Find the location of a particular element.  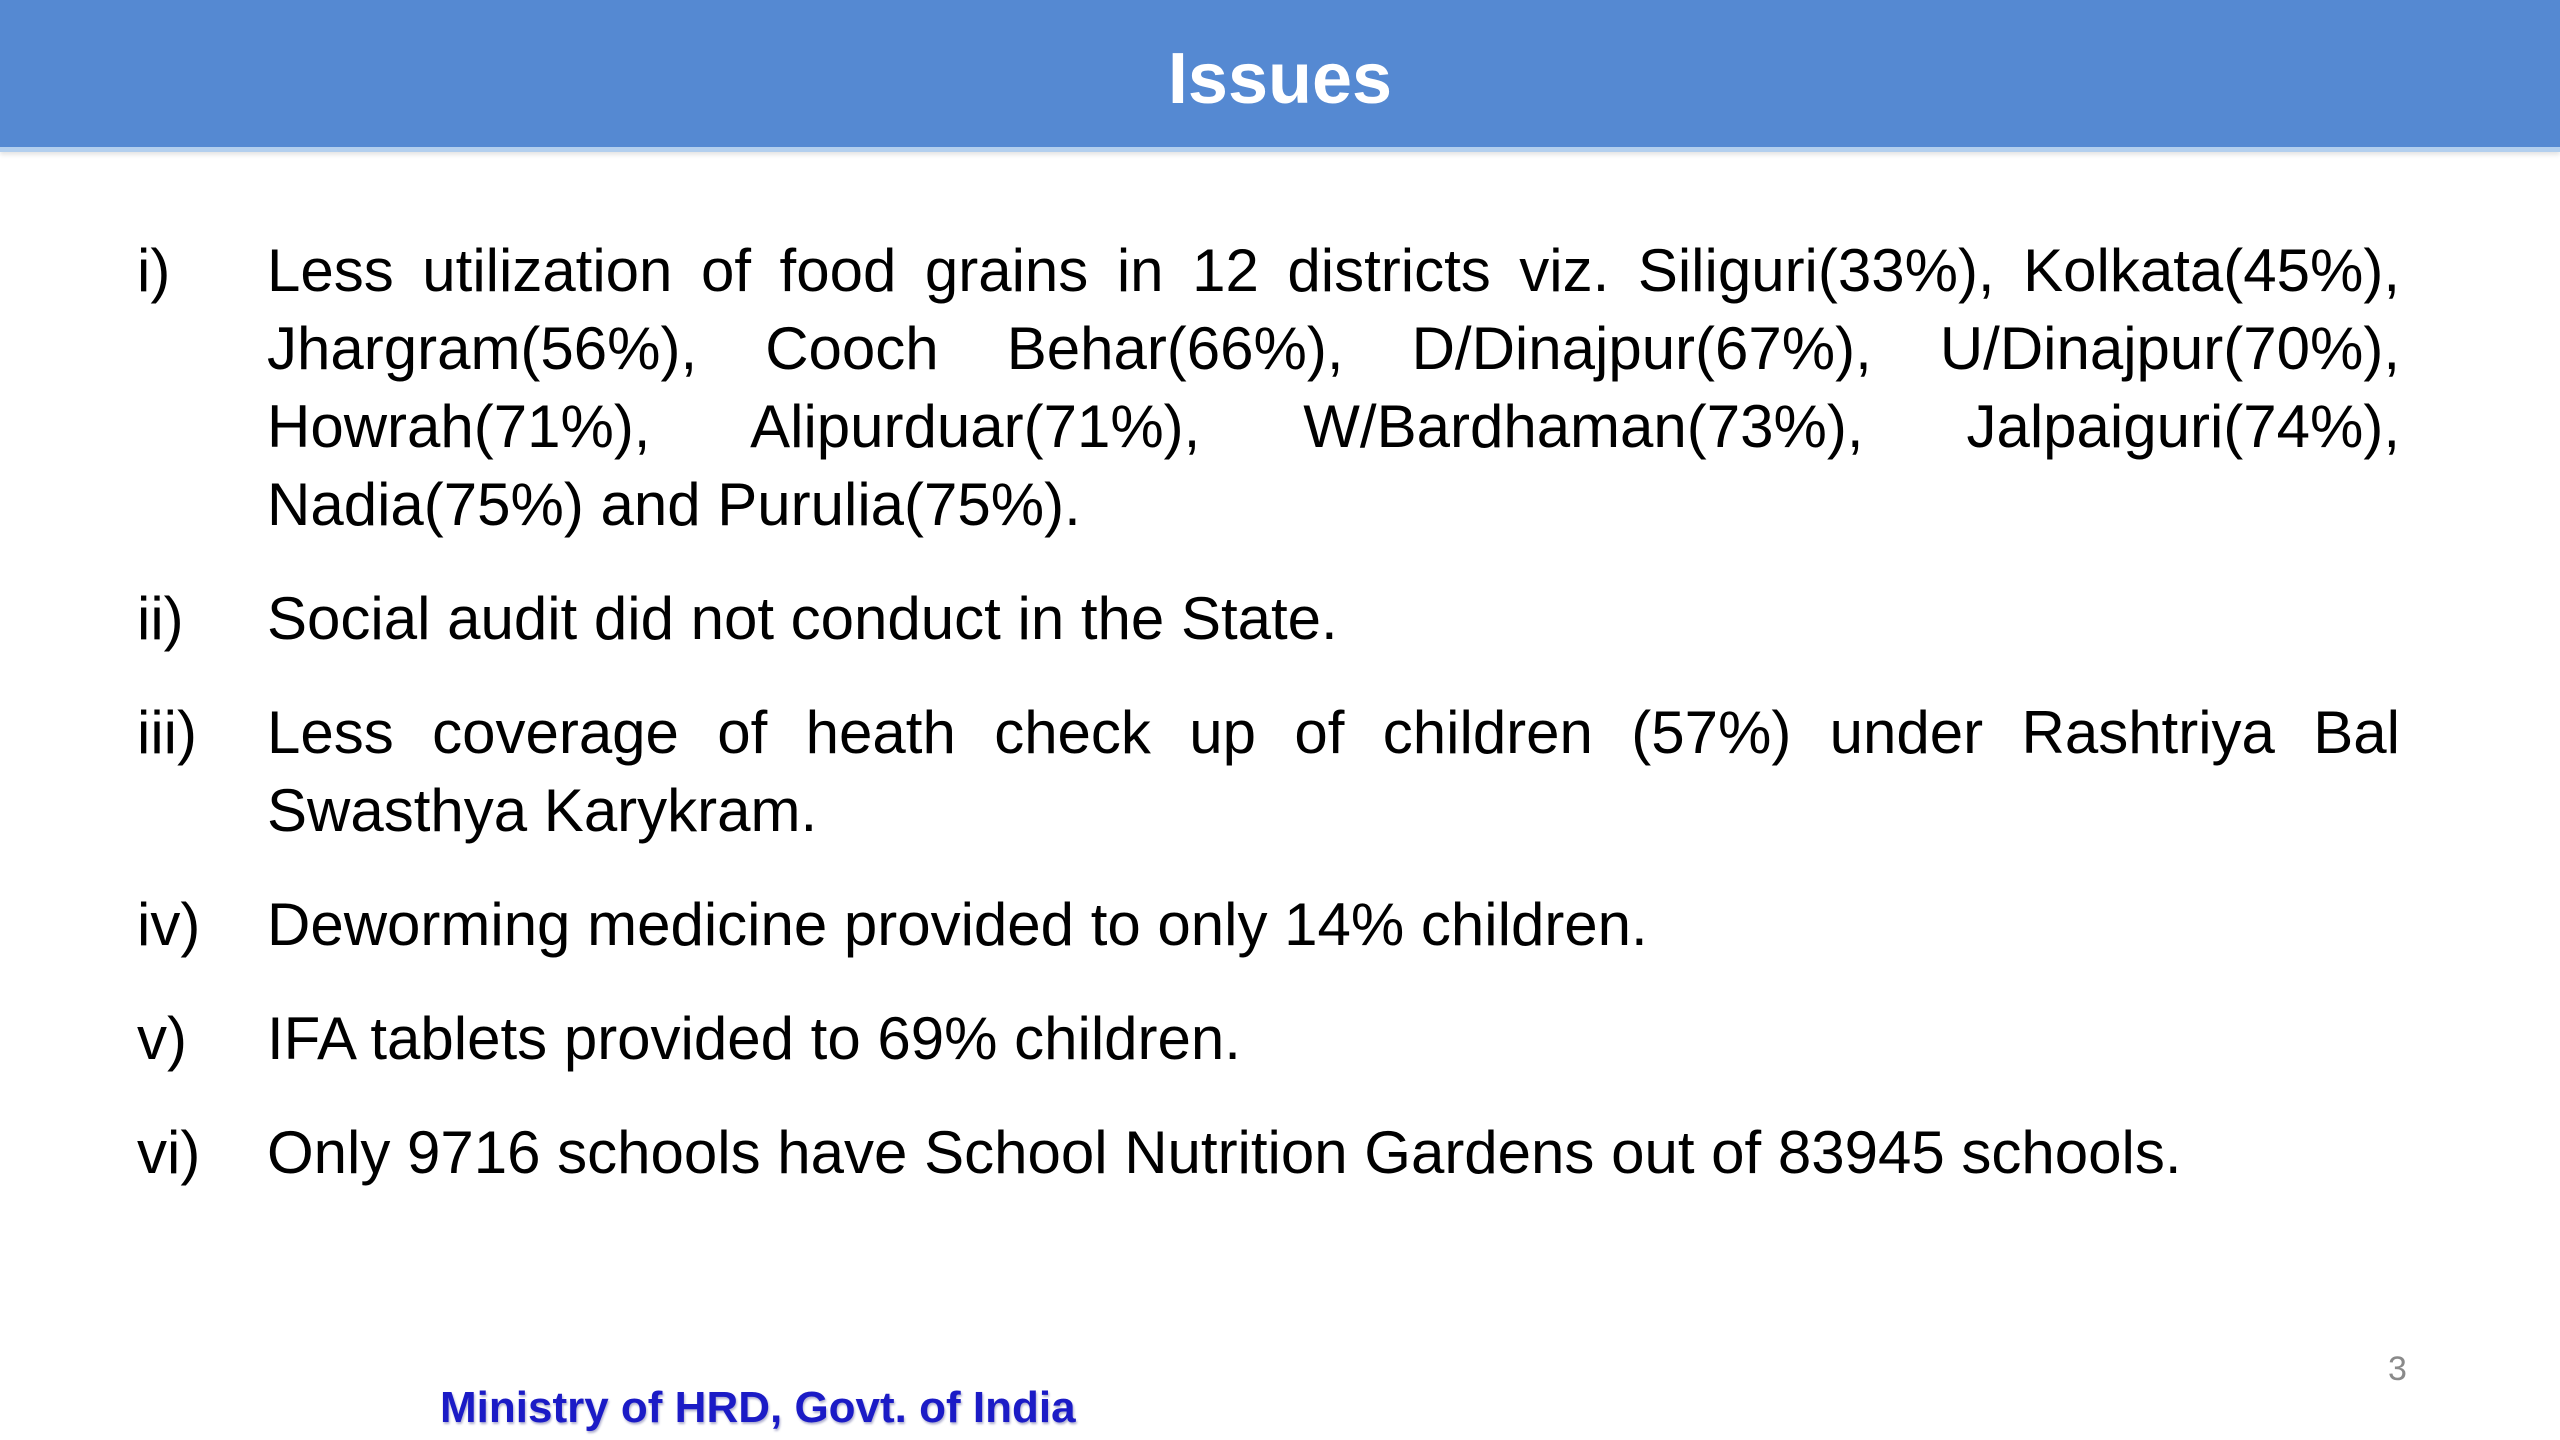

list-item: v) IFA tablets provided to 69% children. is located at coordinates (1268, 1039).